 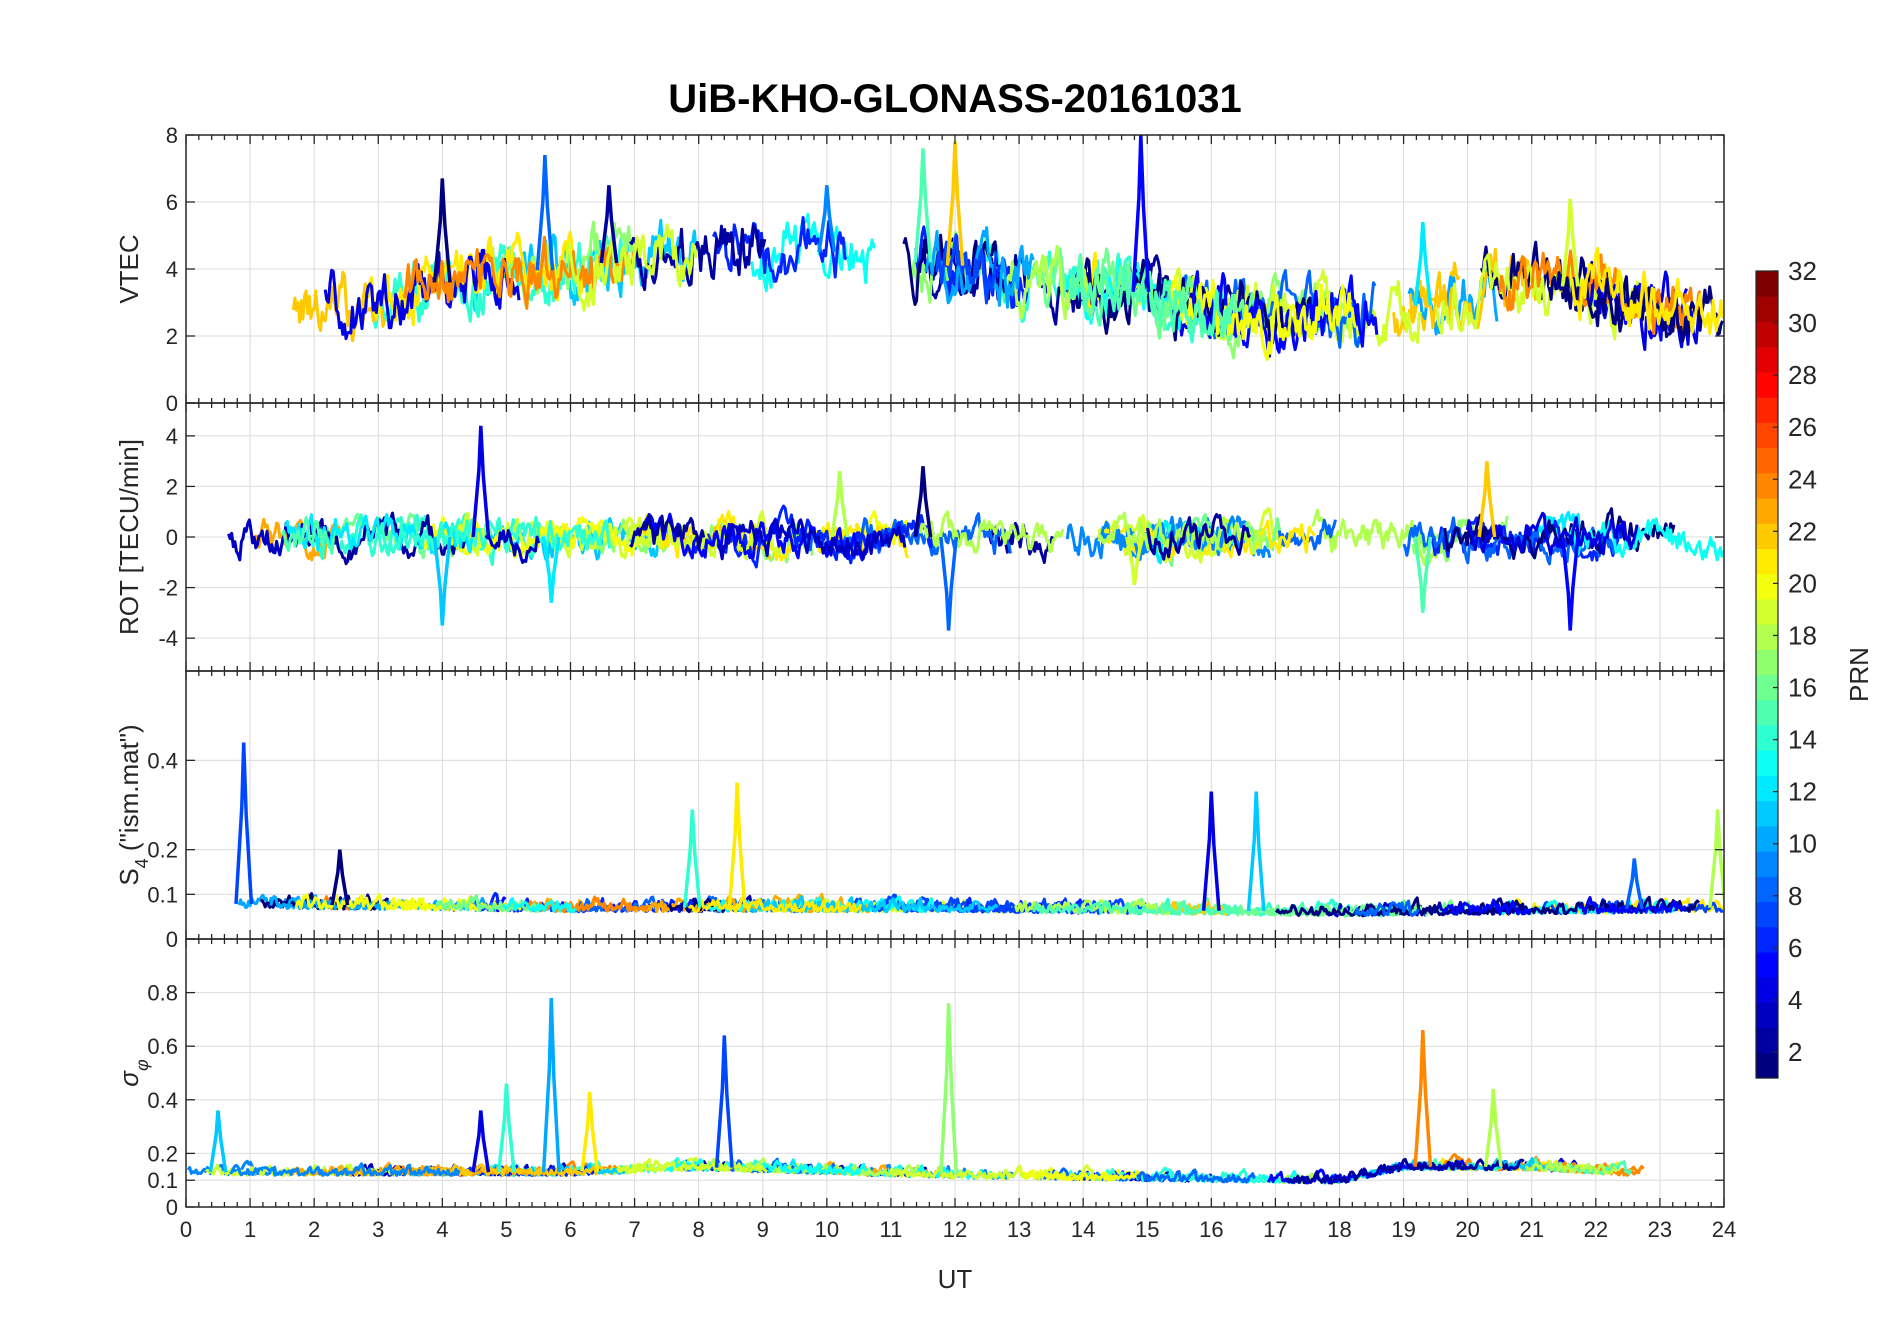 What do you see at coordinates (162, 850) in the screenshot?
I see `y-tick-label: 0.2` at bounding box center [162, 850].